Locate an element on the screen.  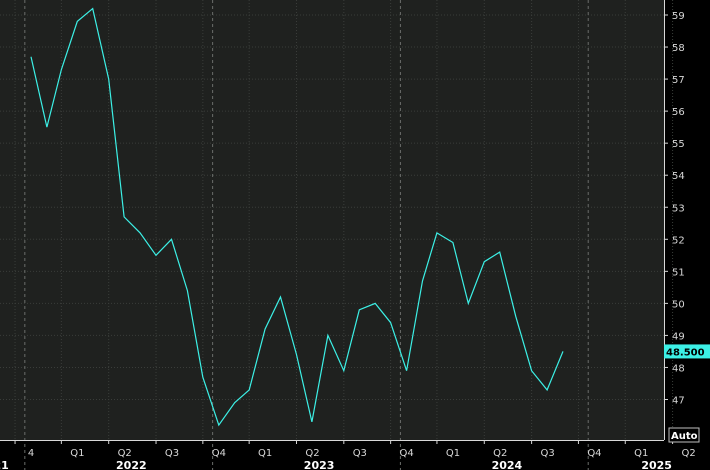
auto-scale-button: Auto is located at coordinates (684, 435).